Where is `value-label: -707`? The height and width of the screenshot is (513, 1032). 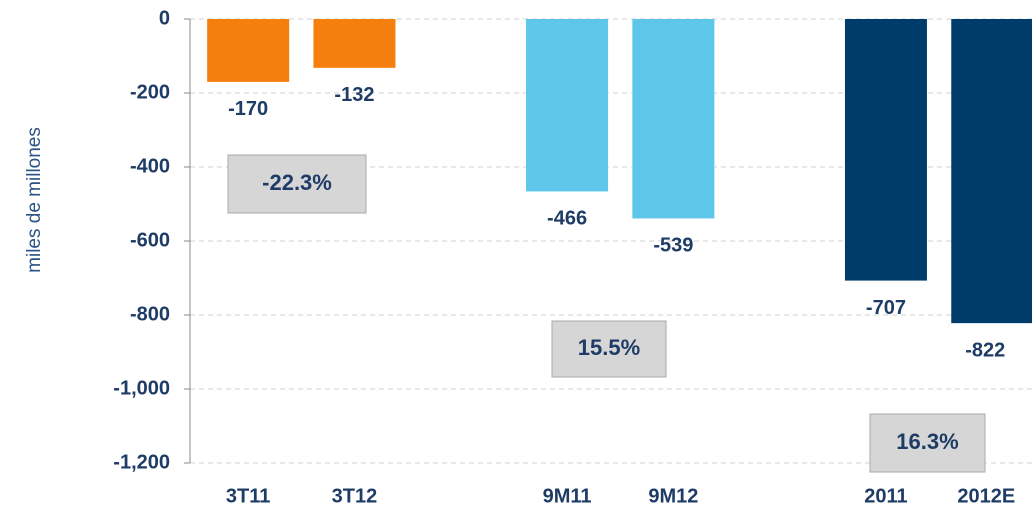
value-label: -707 is located at coordinates (886, 308).